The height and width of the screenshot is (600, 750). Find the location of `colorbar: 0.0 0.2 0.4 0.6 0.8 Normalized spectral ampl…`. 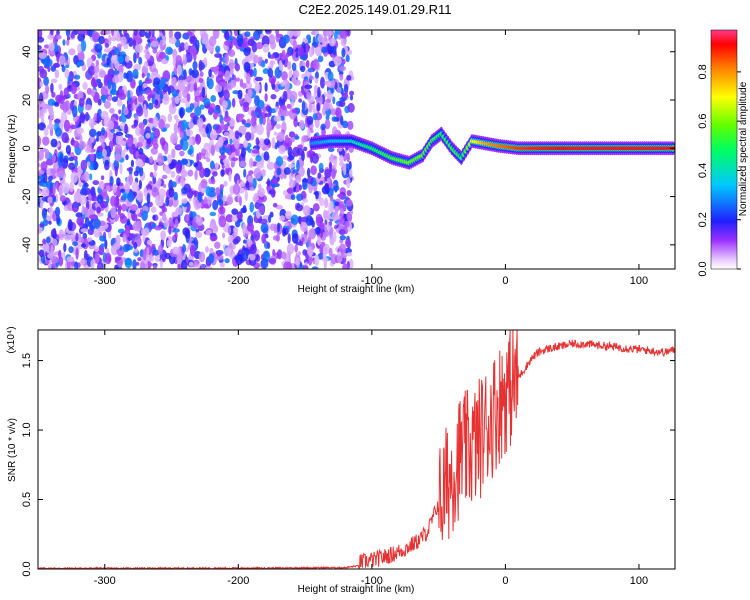

colorbar: 0.0 0.2 0.4 0.6 0.8 Normalized spectral ampl… is located at coordinates (723, 153).